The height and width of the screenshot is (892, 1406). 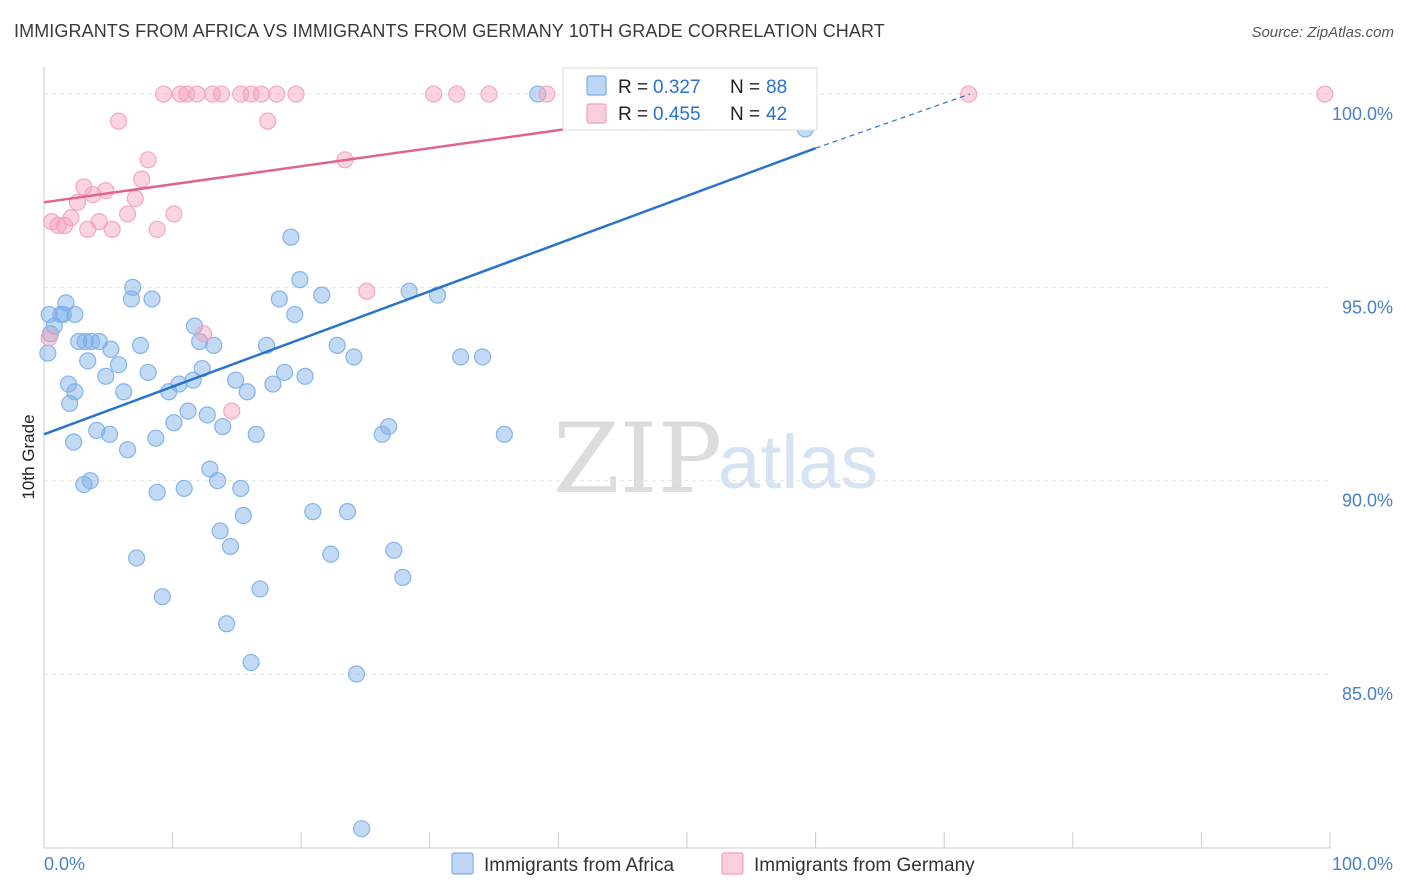 I want to click on y-tick-label-2: 95.0%, so click(x=1367, y=307).